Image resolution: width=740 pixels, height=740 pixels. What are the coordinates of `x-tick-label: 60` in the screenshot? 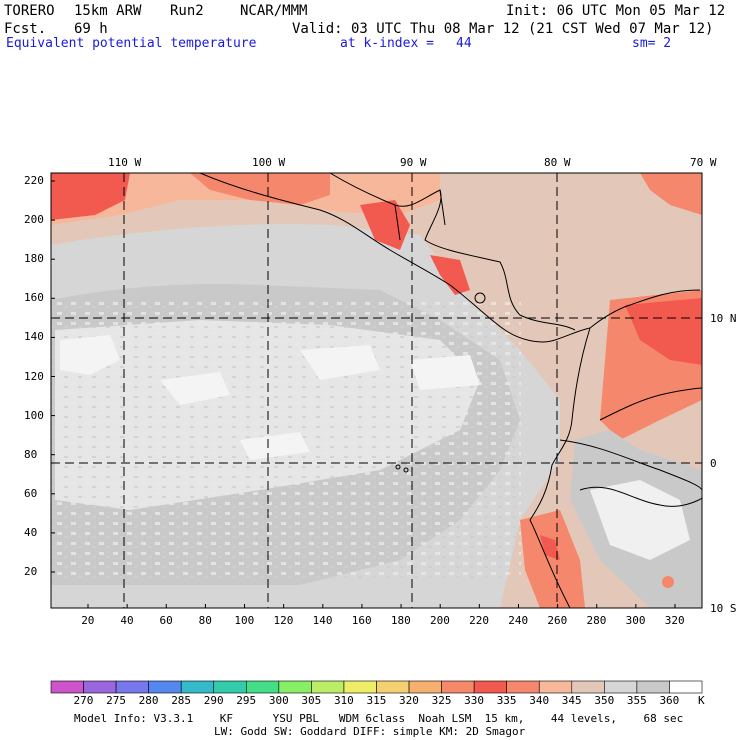 It's located at (166, 620).